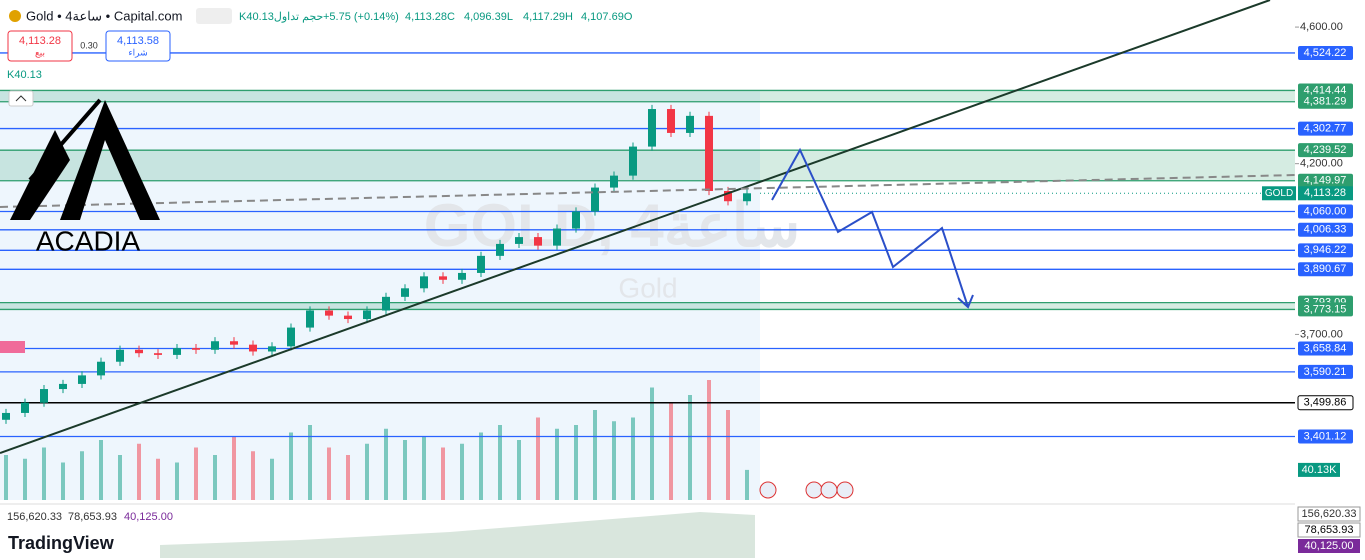  Describe the element at coordinates (965, 301) in the screenshot. I see `arrow-head` at that location.